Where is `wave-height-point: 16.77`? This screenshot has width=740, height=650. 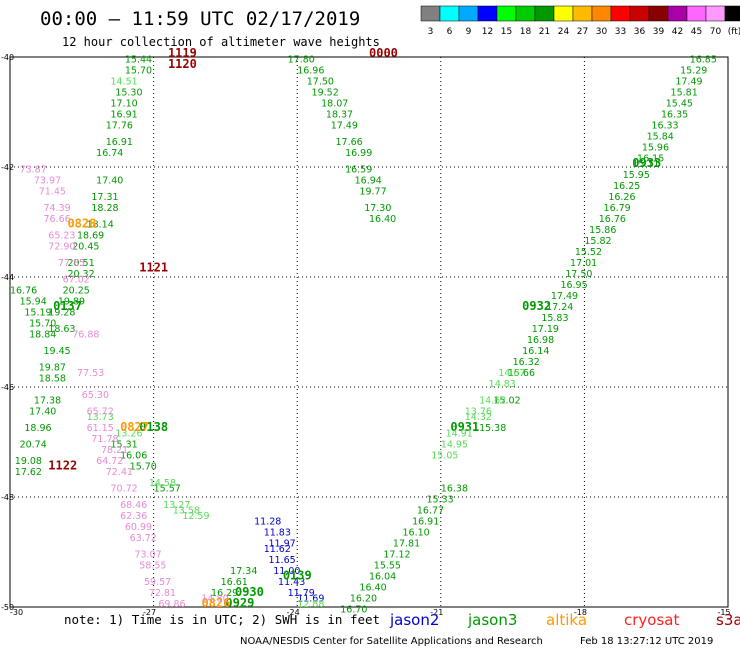
wave-height-point: 16.77 is located at coordinates (430, 511).